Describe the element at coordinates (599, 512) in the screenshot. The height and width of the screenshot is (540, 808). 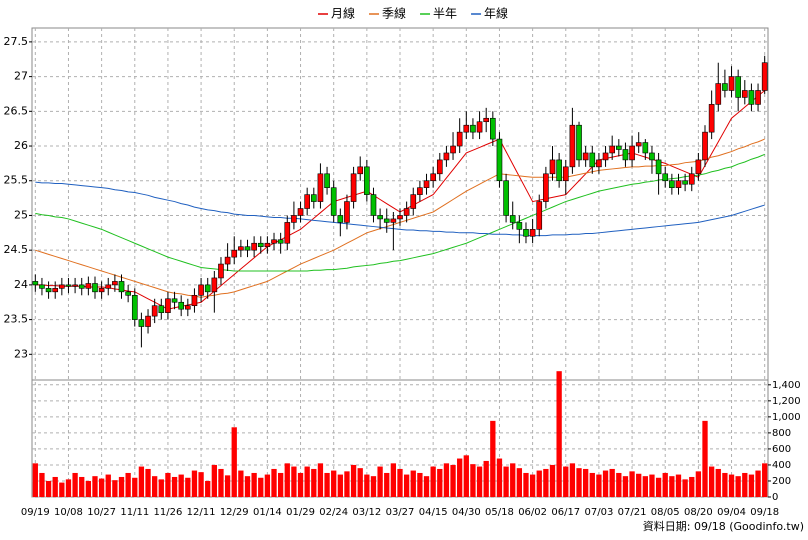
I see `x-tick-label: 07/03` at that location.